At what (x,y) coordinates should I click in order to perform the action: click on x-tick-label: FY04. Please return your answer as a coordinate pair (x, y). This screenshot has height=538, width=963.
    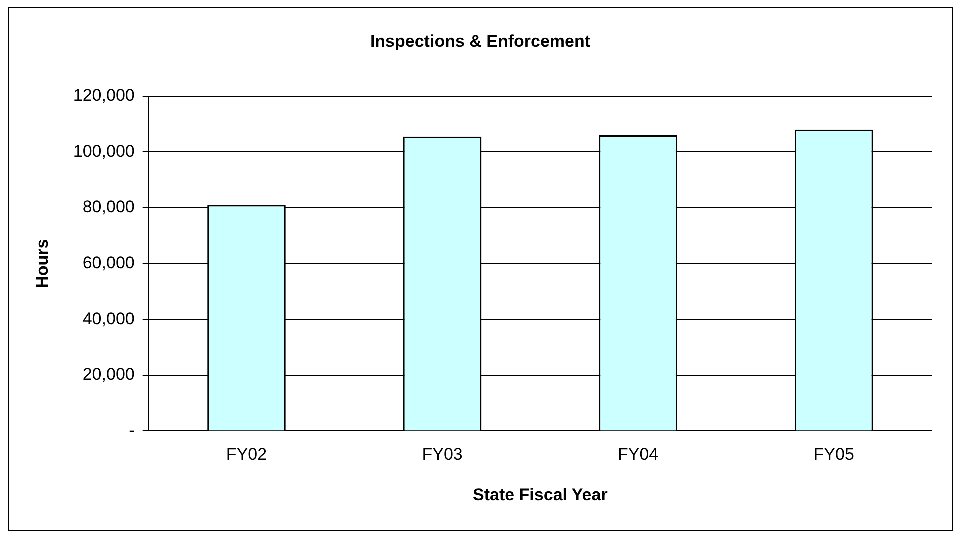
    Looking at the image, I should click on (638, 454).